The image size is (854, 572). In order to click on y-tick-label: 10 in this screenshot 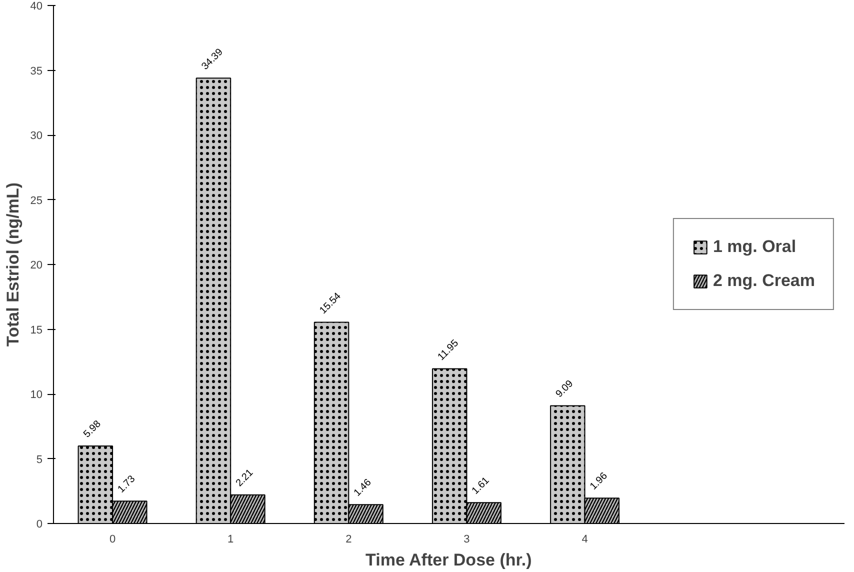, I will do `click(36, 395)`.